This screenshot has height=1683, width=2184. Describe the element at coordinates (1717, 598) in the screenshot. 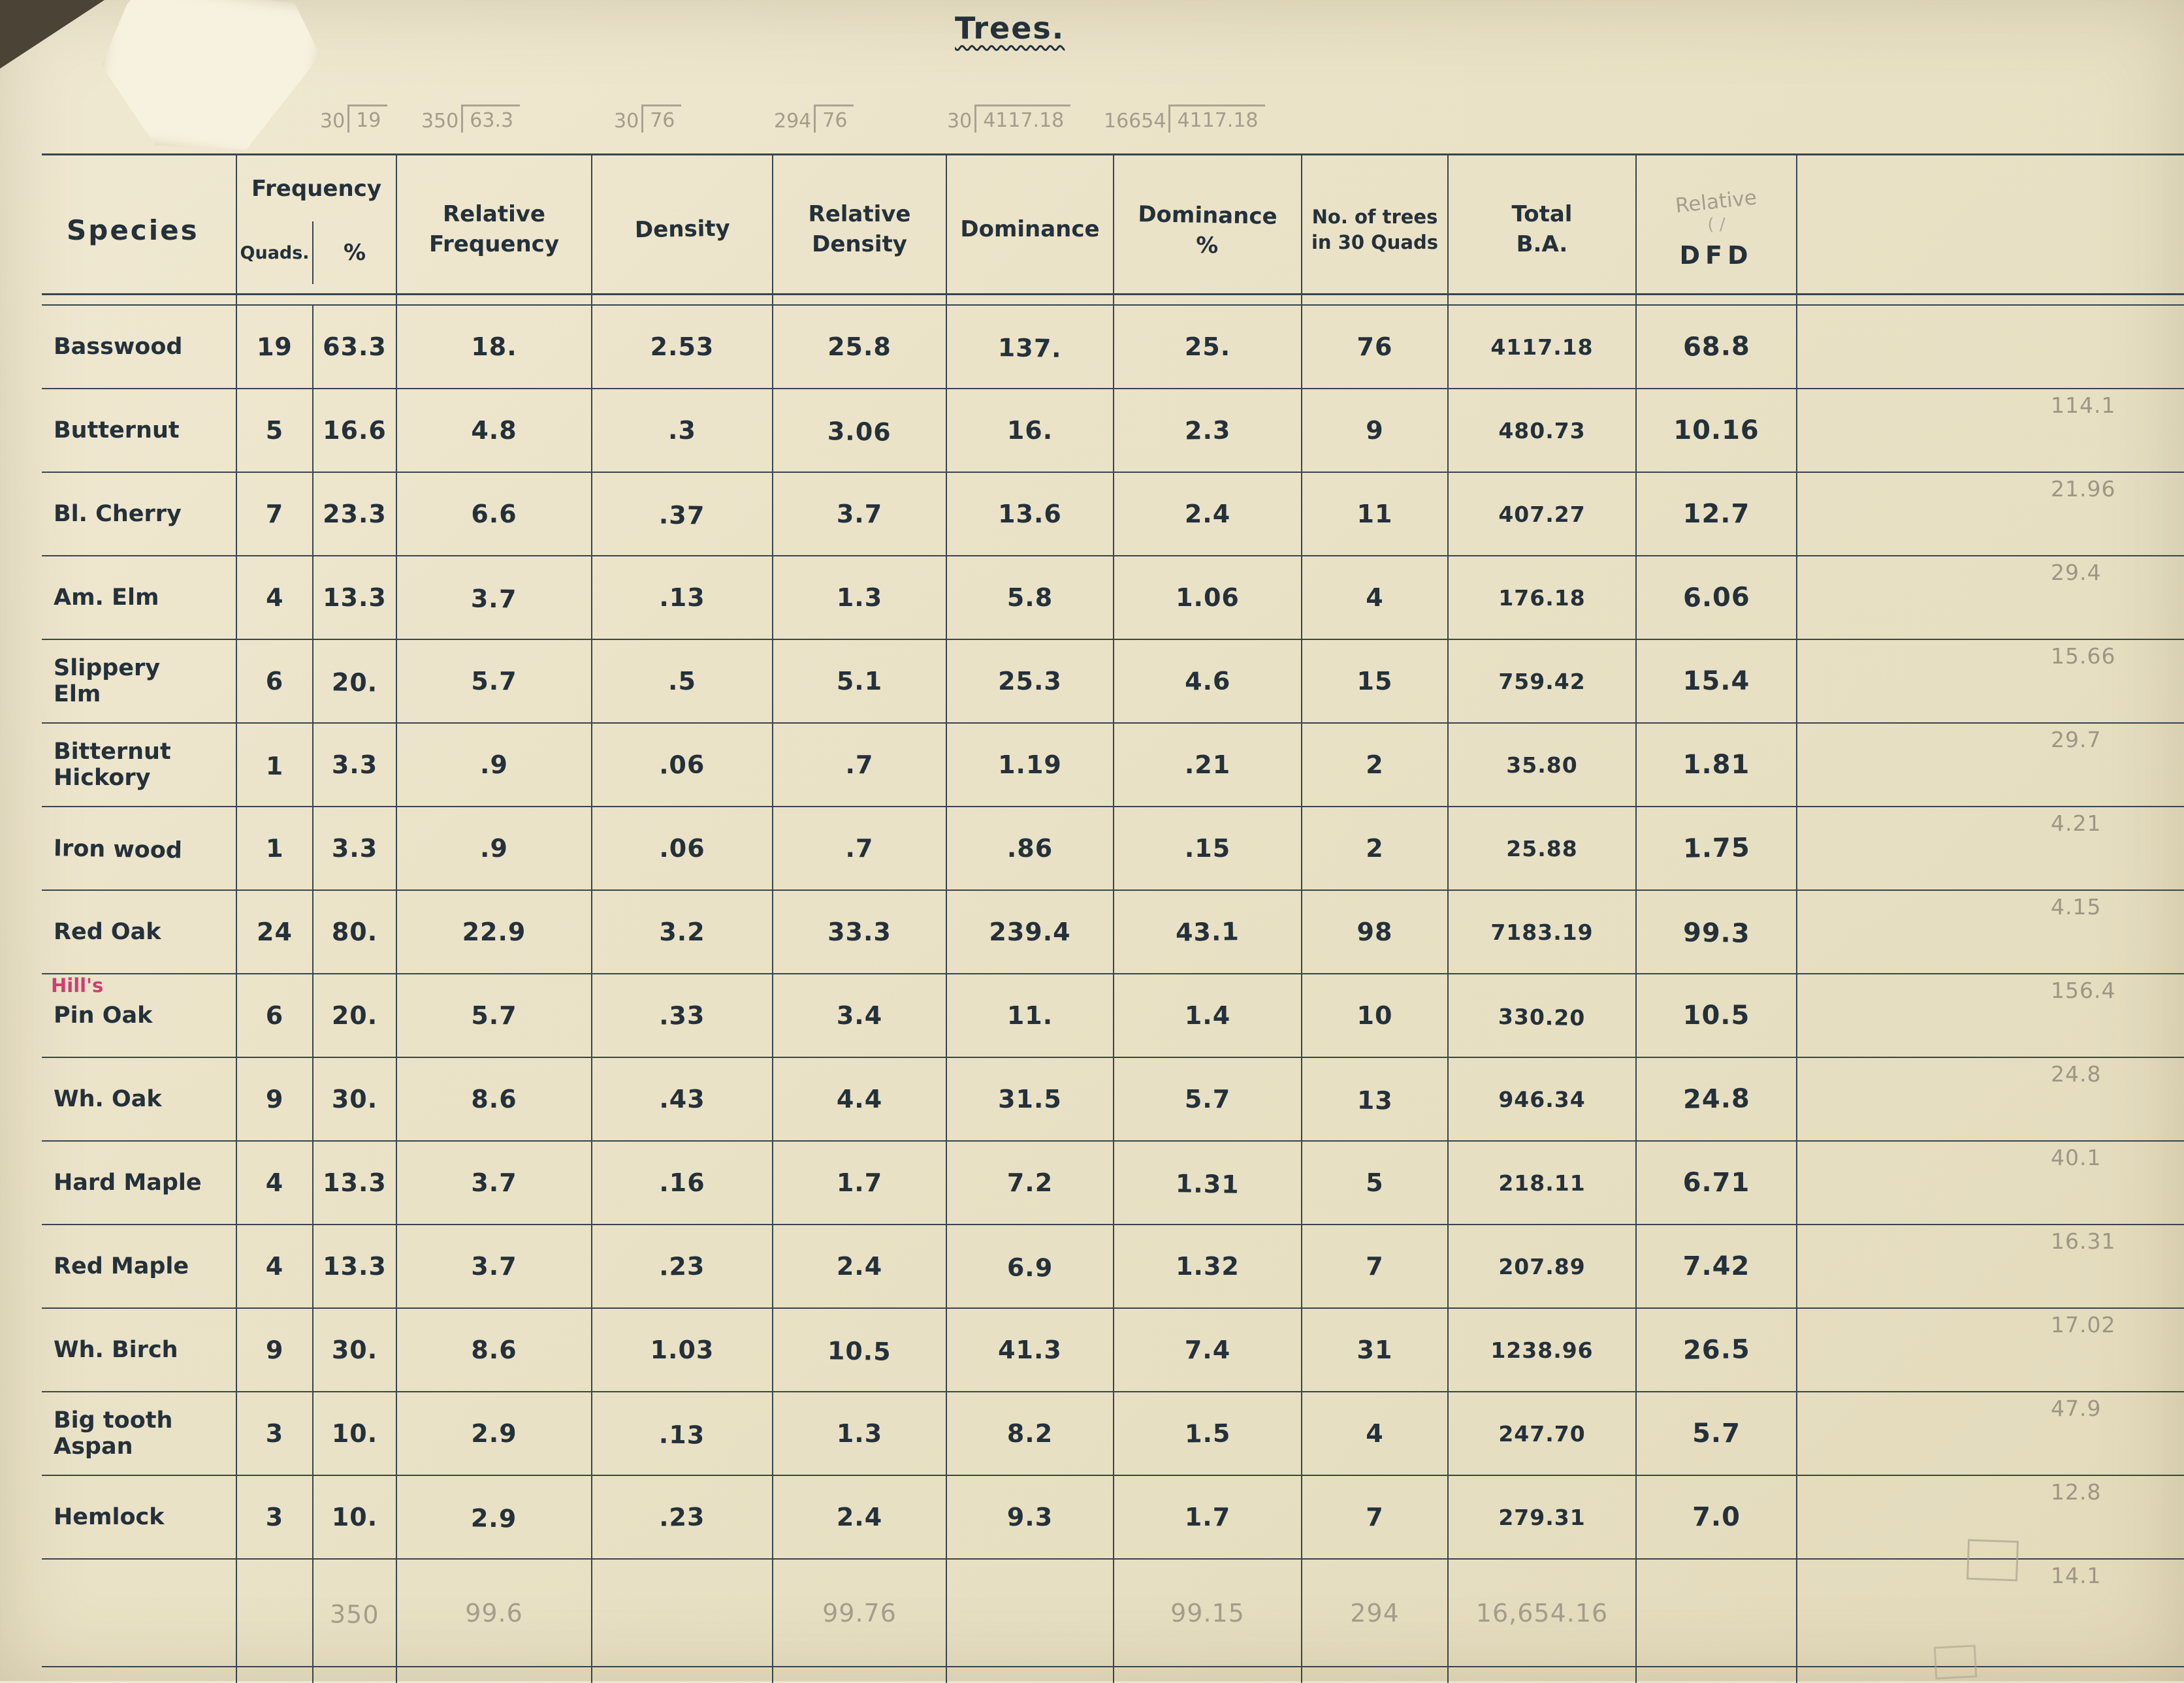

I see `dfd-cell: 6.06` at that location.